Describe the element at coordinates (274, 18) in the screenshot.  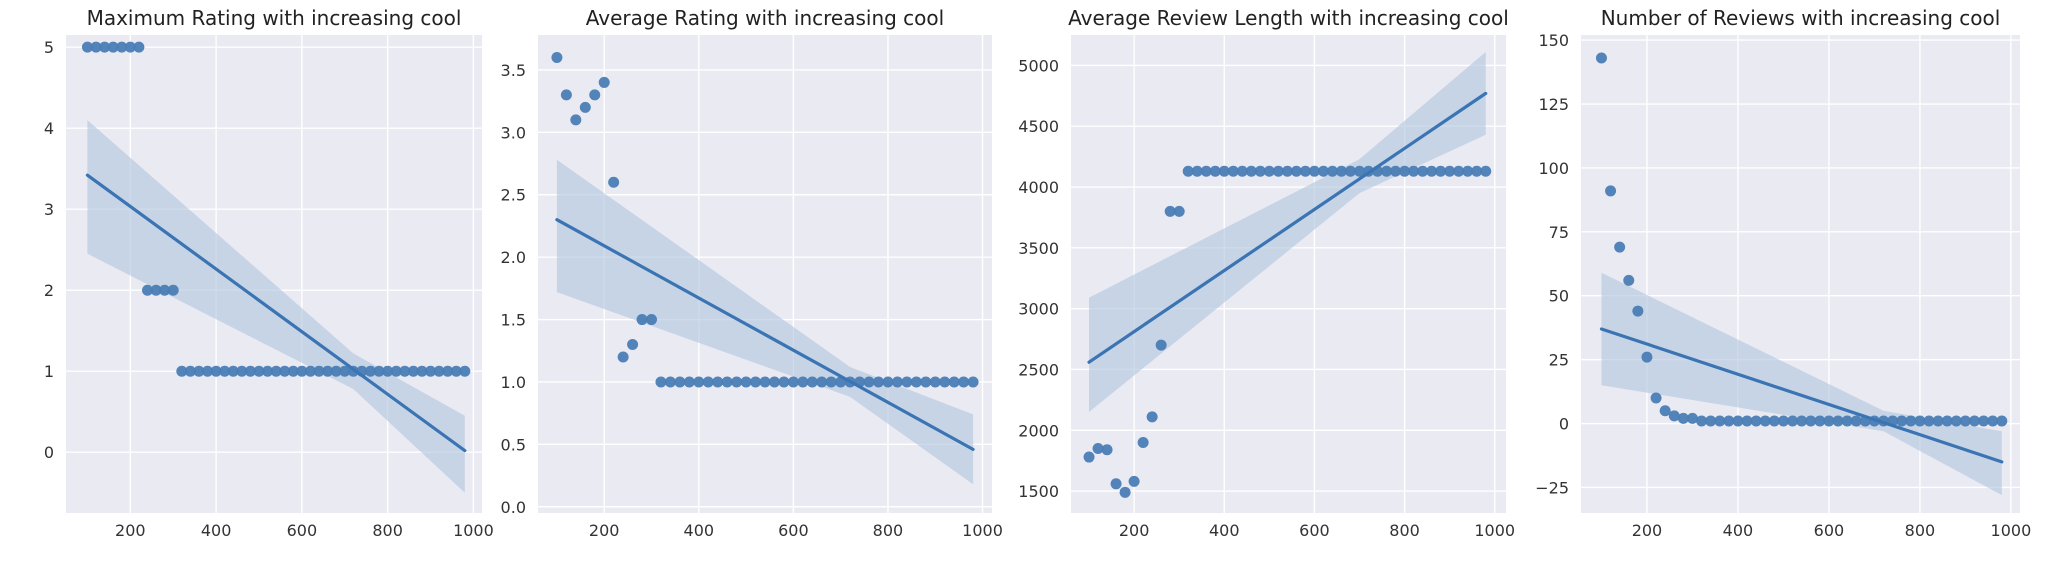
I see `chart-title: Maximum Rating with increasing cool` at that location.